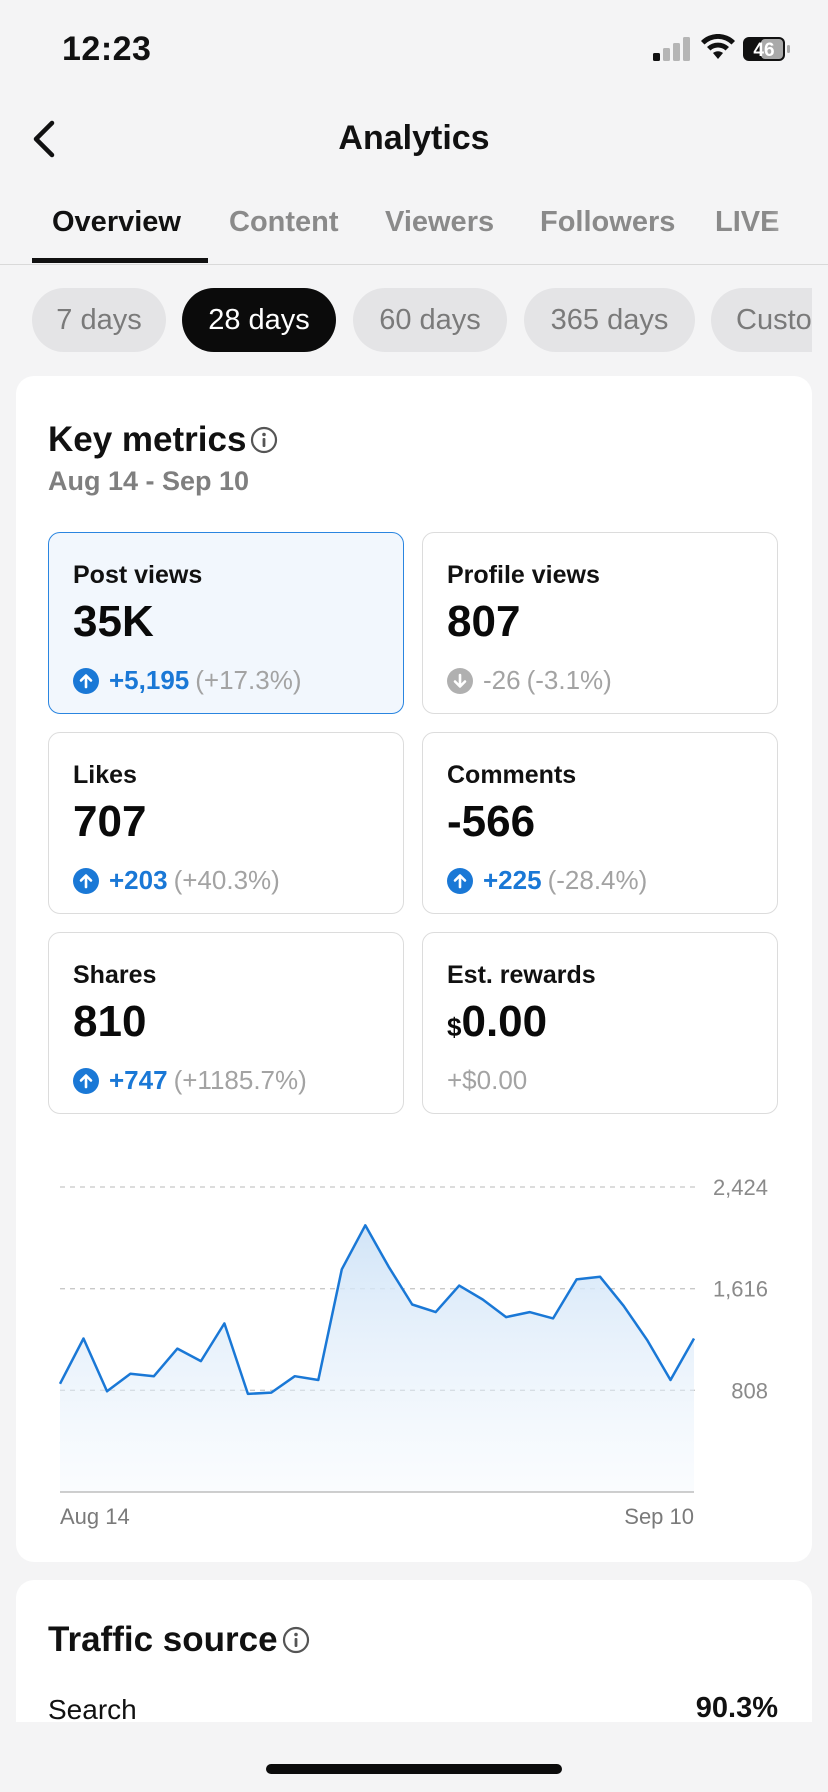 This screenshot has width=828, height=1792. What do you see at coordinates (440, 222) in the screenshot?
I see `tab-viewers: Viewers` at bounding box center [440, 222].